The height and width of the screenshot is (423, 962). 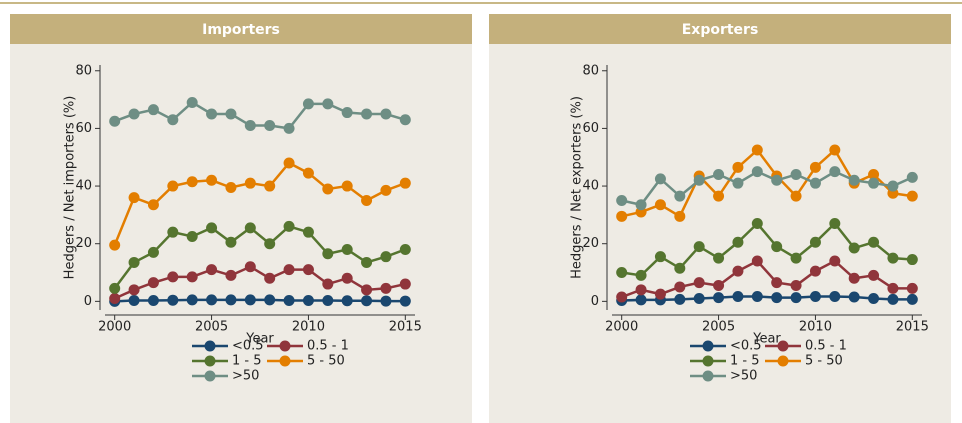 What do you see at coordinates (718, 327) in the screenshot?
I see `x-tick-label: 2005` at bounding box center [718, 327].